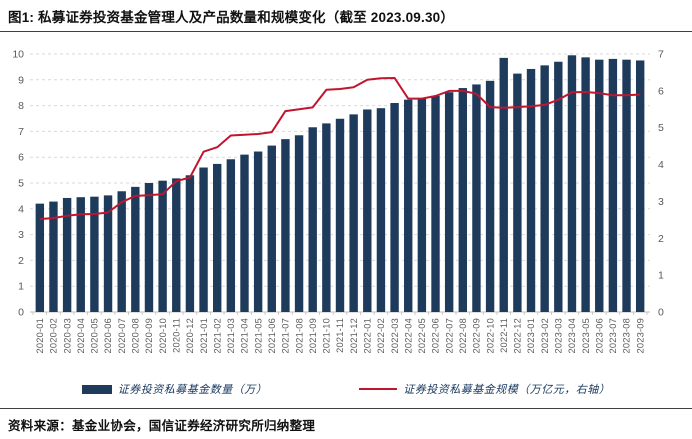 The image size is (692, 439). Describe the element at coordinates (190, 336) in the screenshot. I see `x-label-2020-12: 2020-12` at that location.